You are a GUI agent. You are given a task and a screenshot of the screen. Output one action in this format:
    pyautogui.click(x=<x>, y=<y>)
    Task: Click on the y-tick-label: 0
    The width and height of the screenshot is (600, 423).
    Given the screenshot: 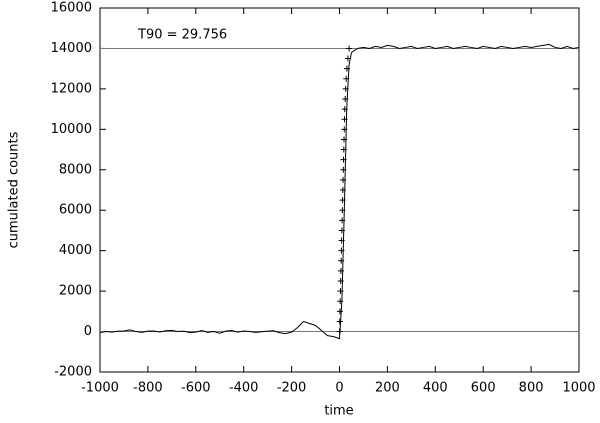 What is the action you would take?
    pyautogui.click(x=88, y=331)
    